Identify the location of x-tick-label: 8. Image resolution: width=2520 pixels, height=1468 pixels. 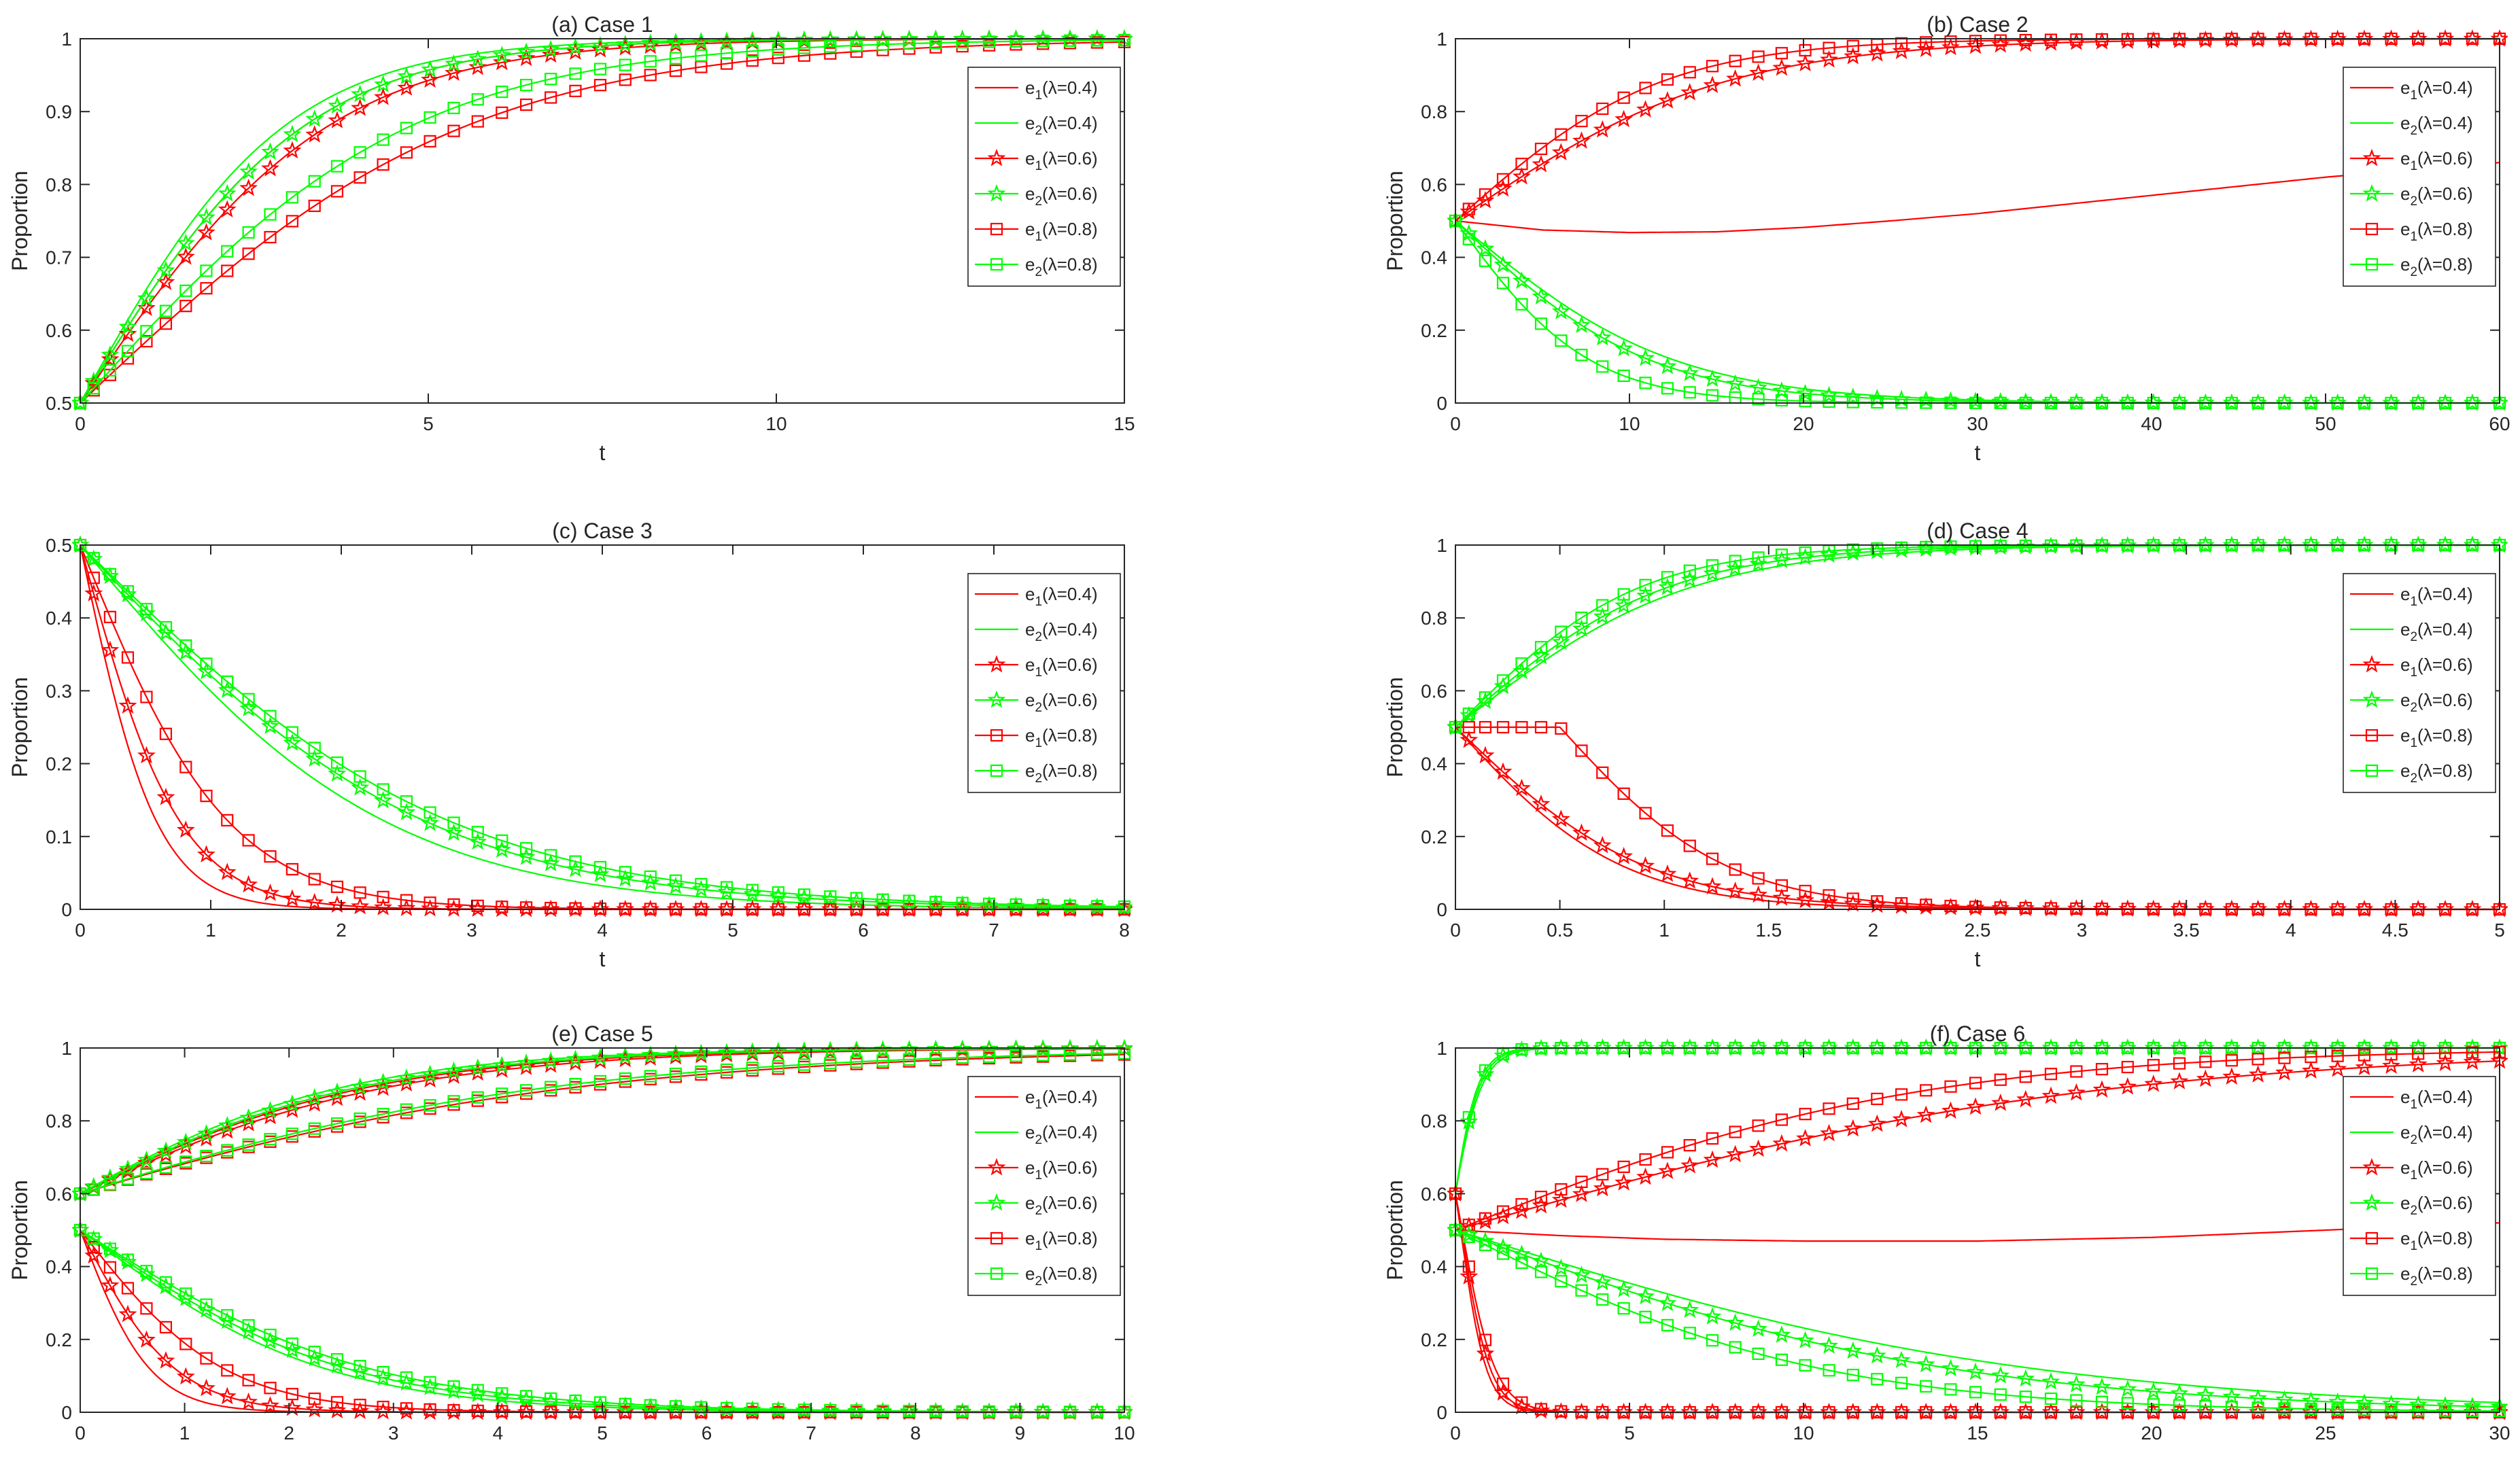
(916, 1433).